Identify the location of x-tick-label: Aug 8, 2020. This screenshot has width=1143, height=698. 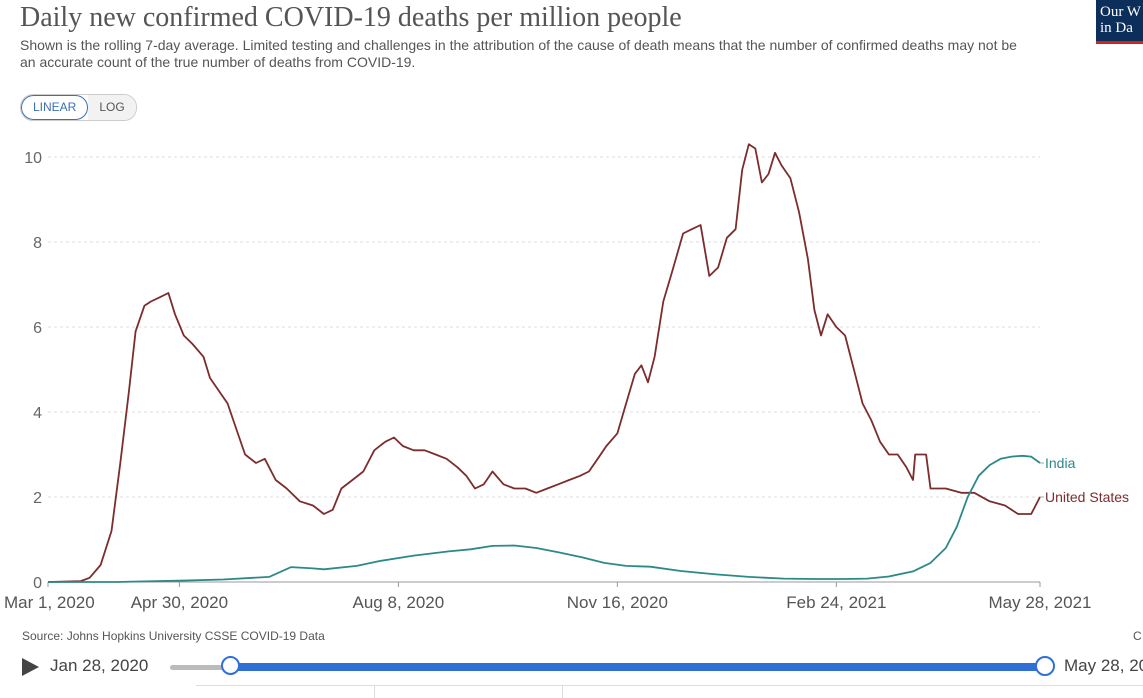
(399, 602).